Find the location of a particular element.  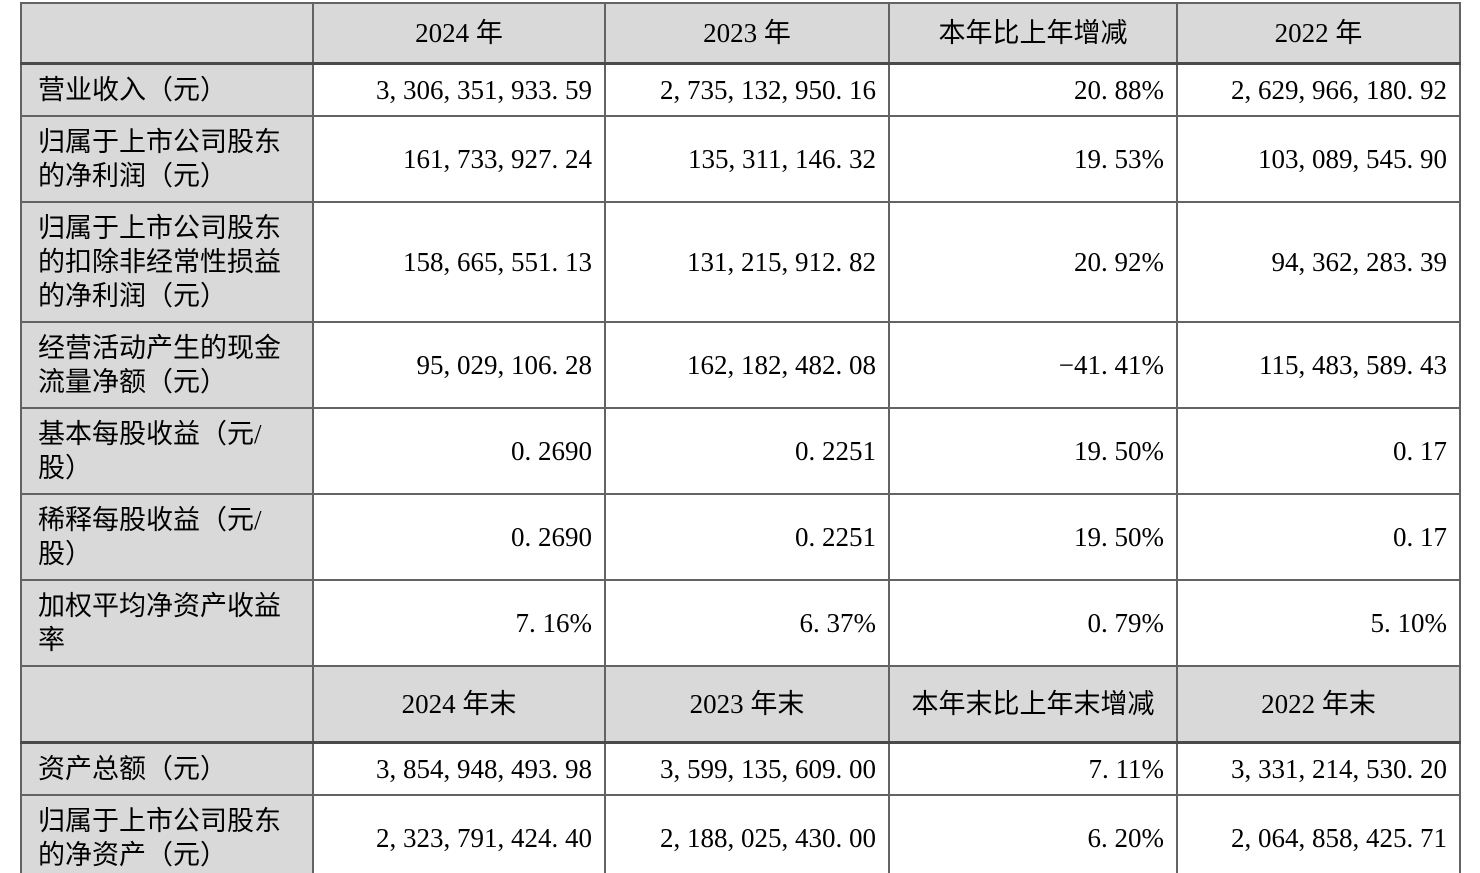

value-2023-cell: 135, 311, 146. 32 is located at coordinates (747, 159).